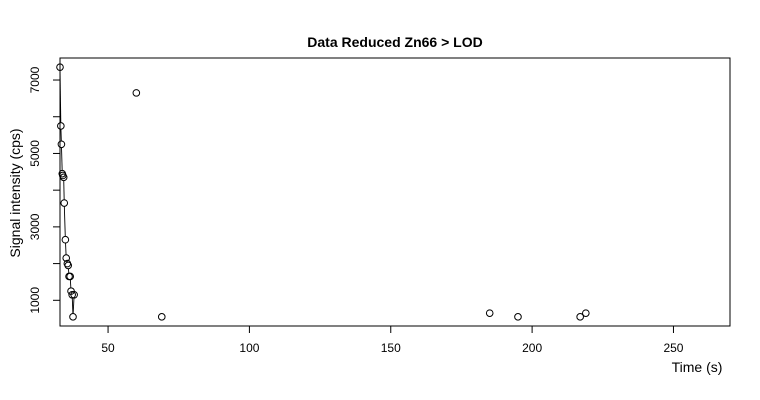  Describe the element at coordinates (35, 153) in the screenshot. I see `y-tick-label: 5000` at that location.